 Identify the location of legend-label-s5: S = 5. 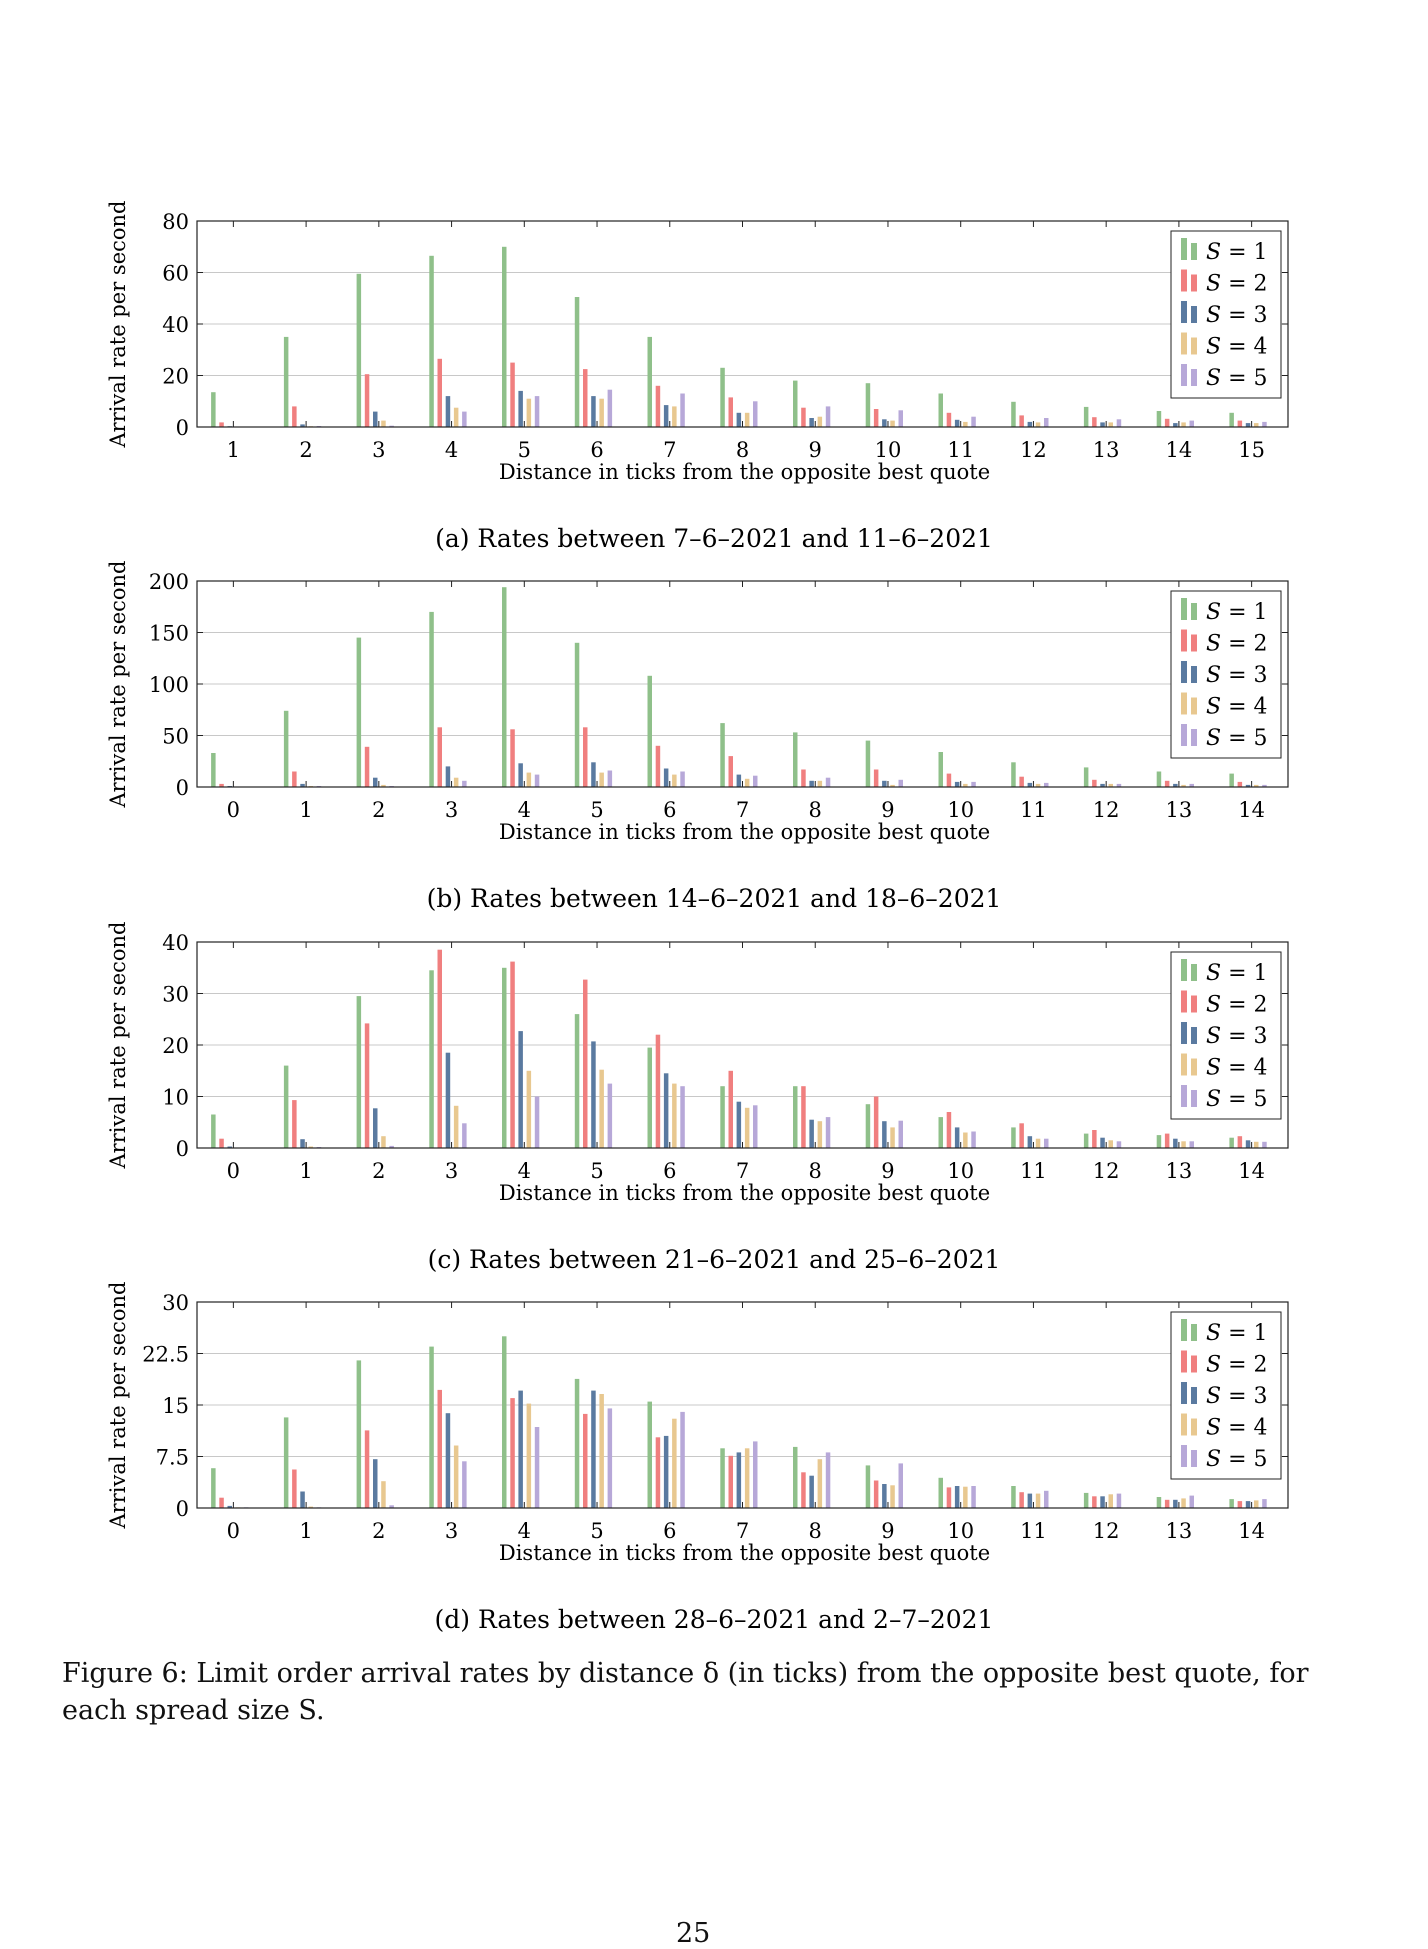
(1237, 1459).